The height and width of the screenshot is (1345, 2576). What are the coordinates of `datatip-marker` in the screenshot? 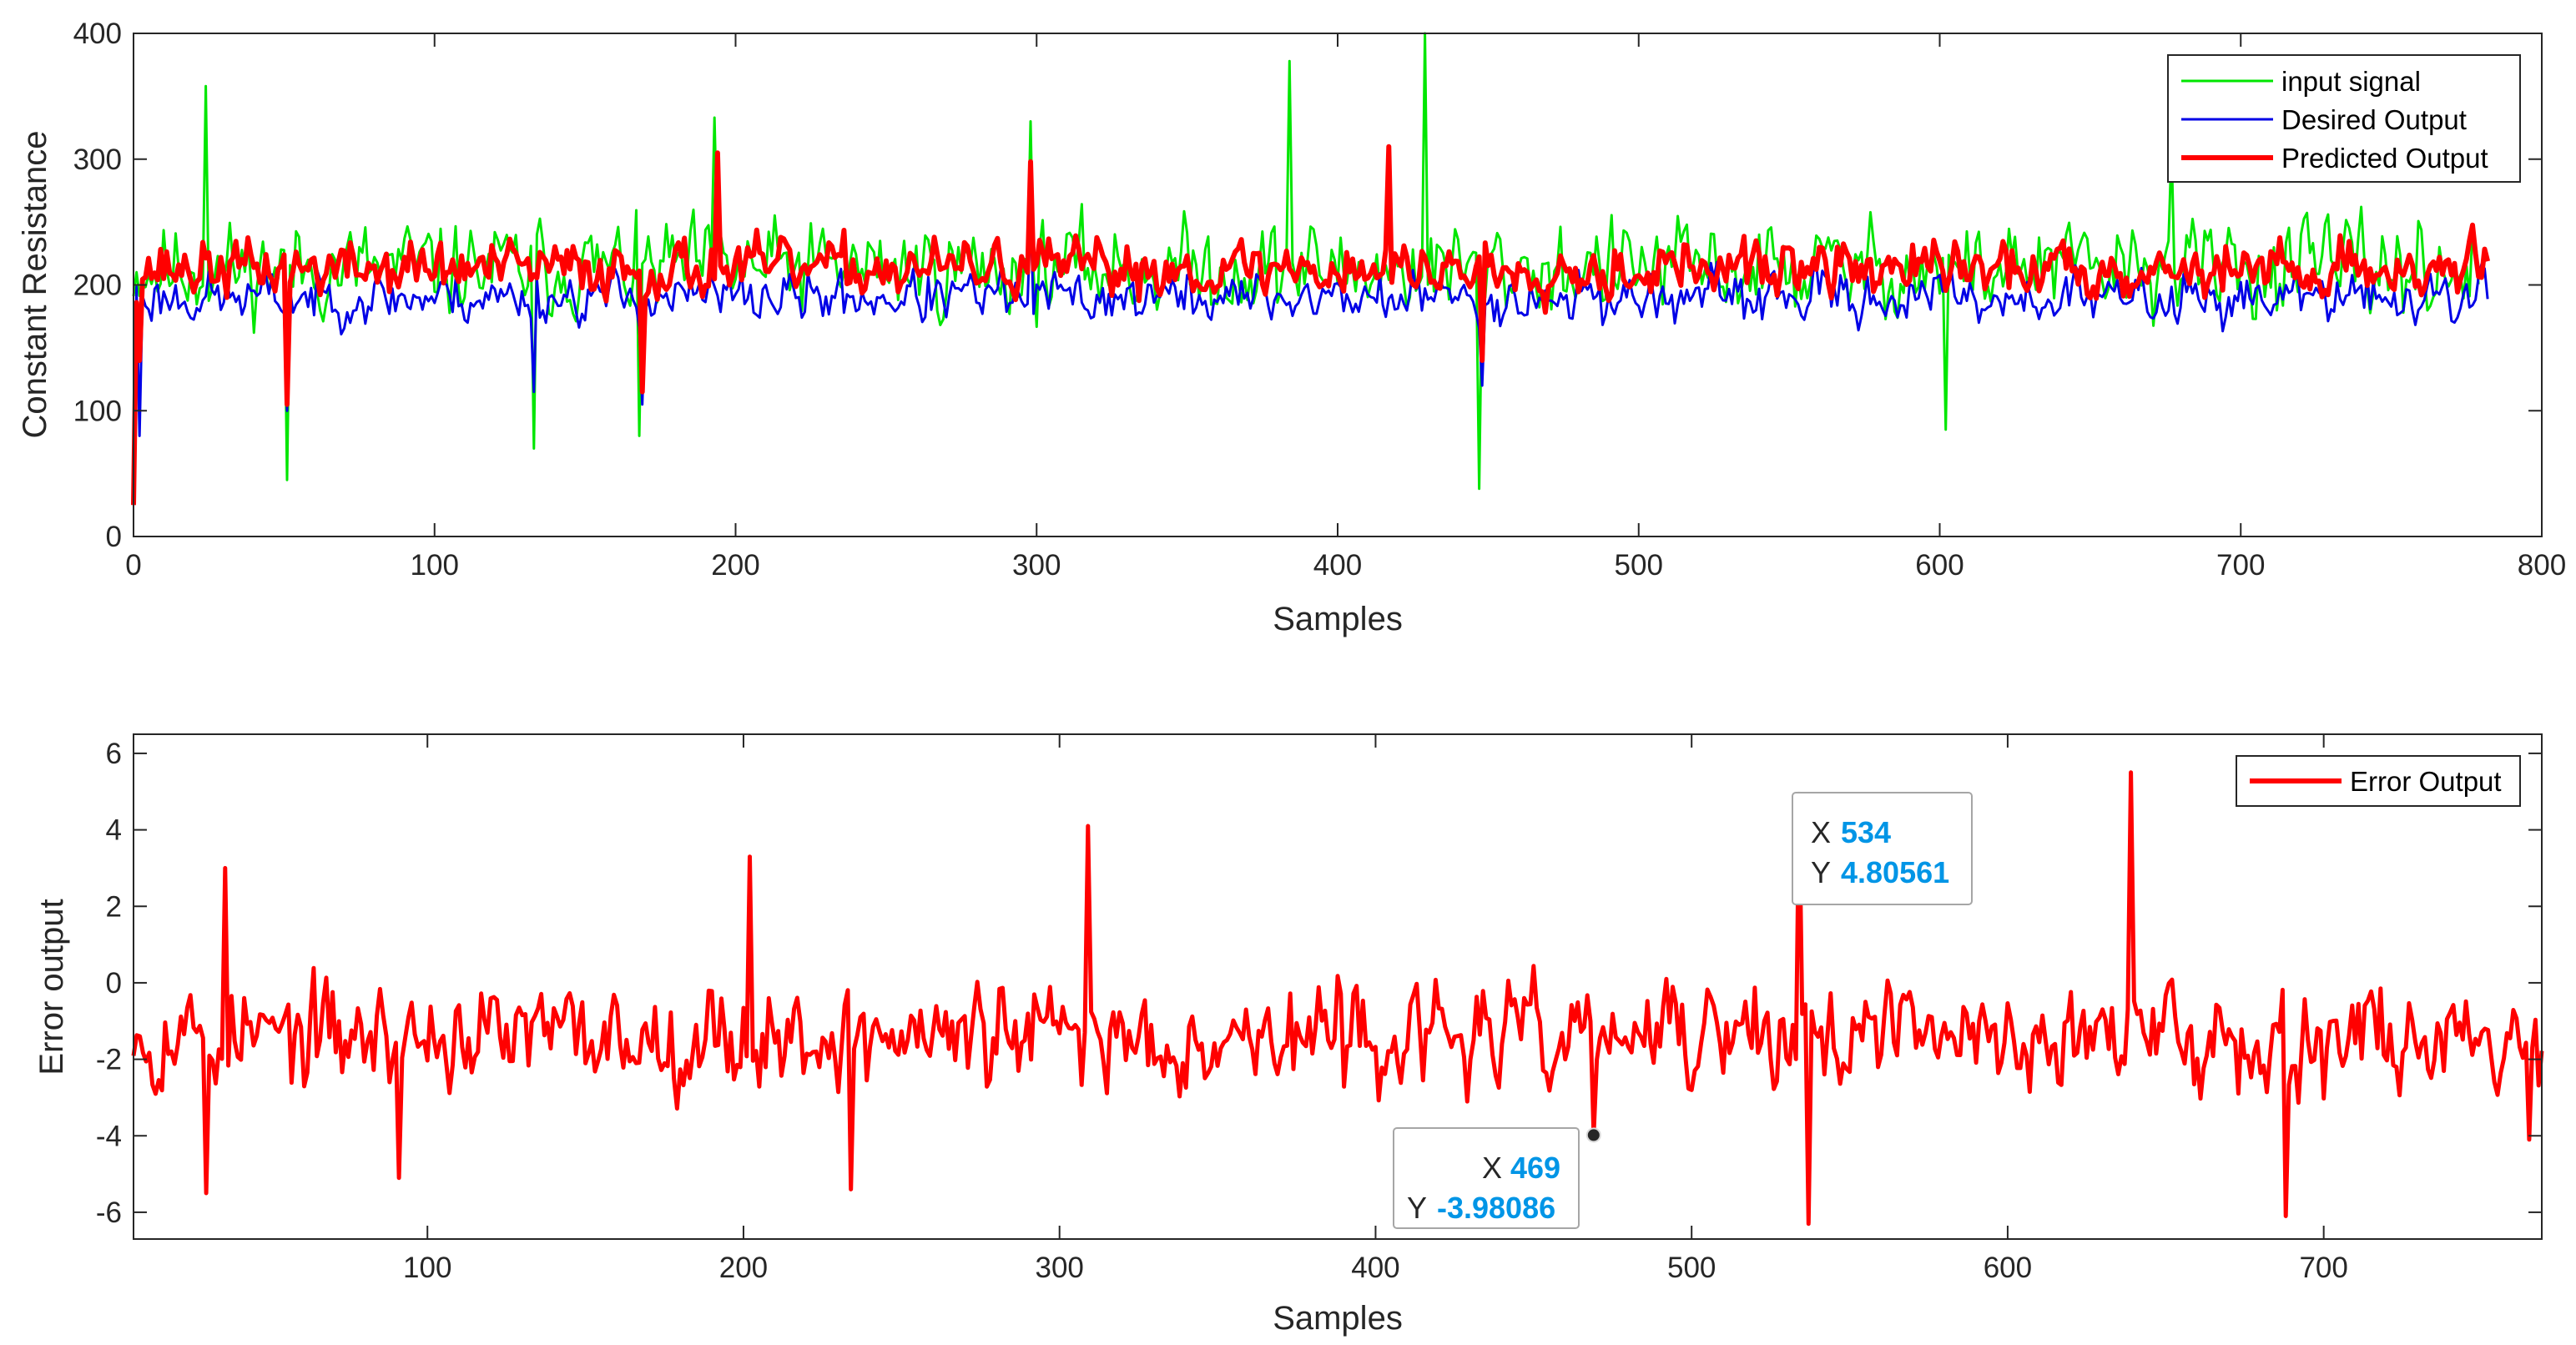 It's located at (1593, 1135).